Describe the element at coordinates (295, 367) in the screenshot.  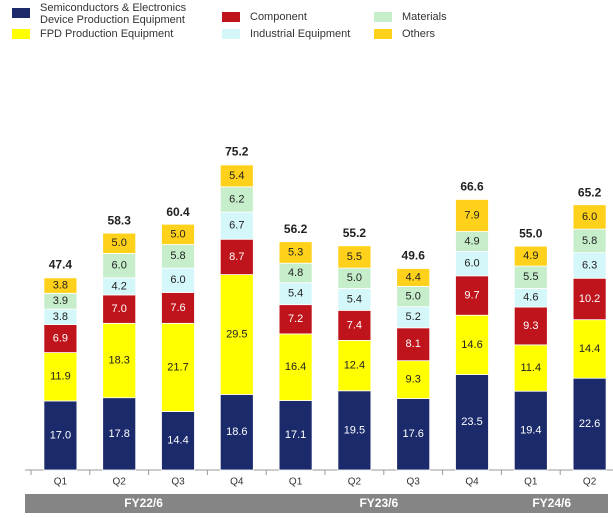
I see `data-label: 16.4` at that location.